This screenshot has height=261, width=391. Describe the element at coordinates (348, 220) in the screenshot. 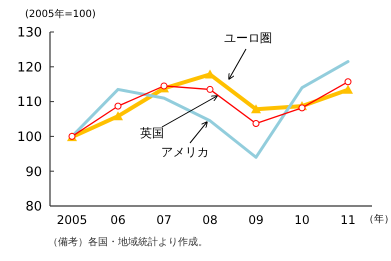

I see `x-tick-label: 11` at that location.